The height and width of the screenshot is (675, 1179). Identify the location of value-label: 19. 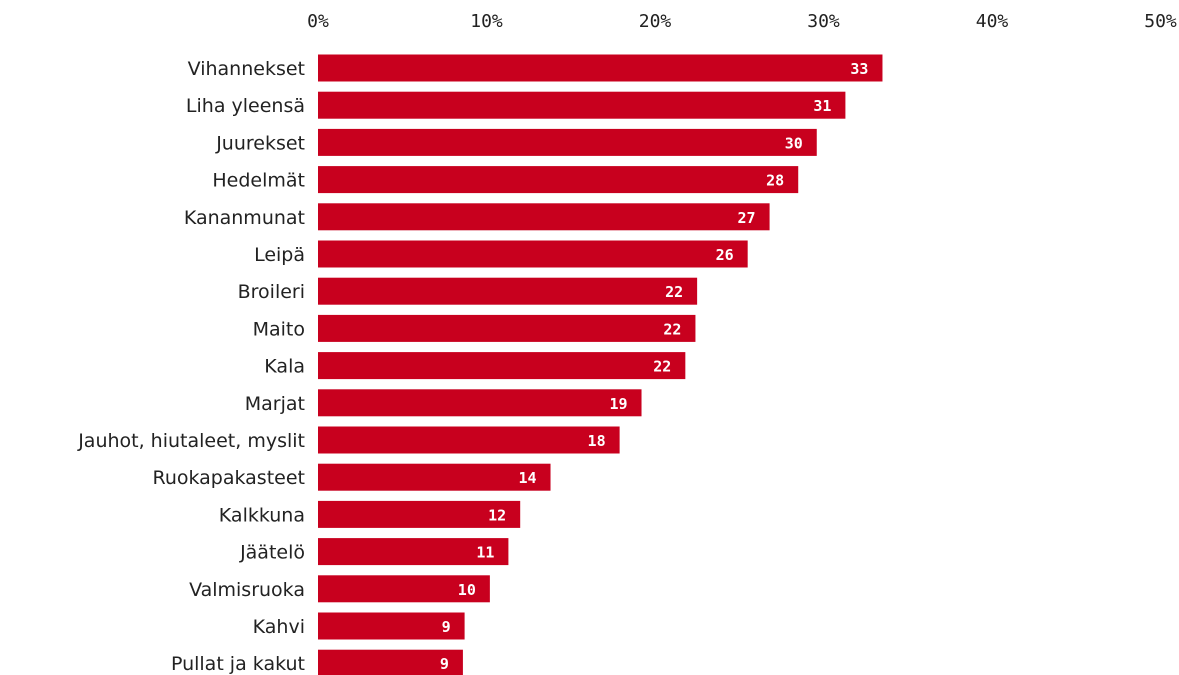
(618, 404).